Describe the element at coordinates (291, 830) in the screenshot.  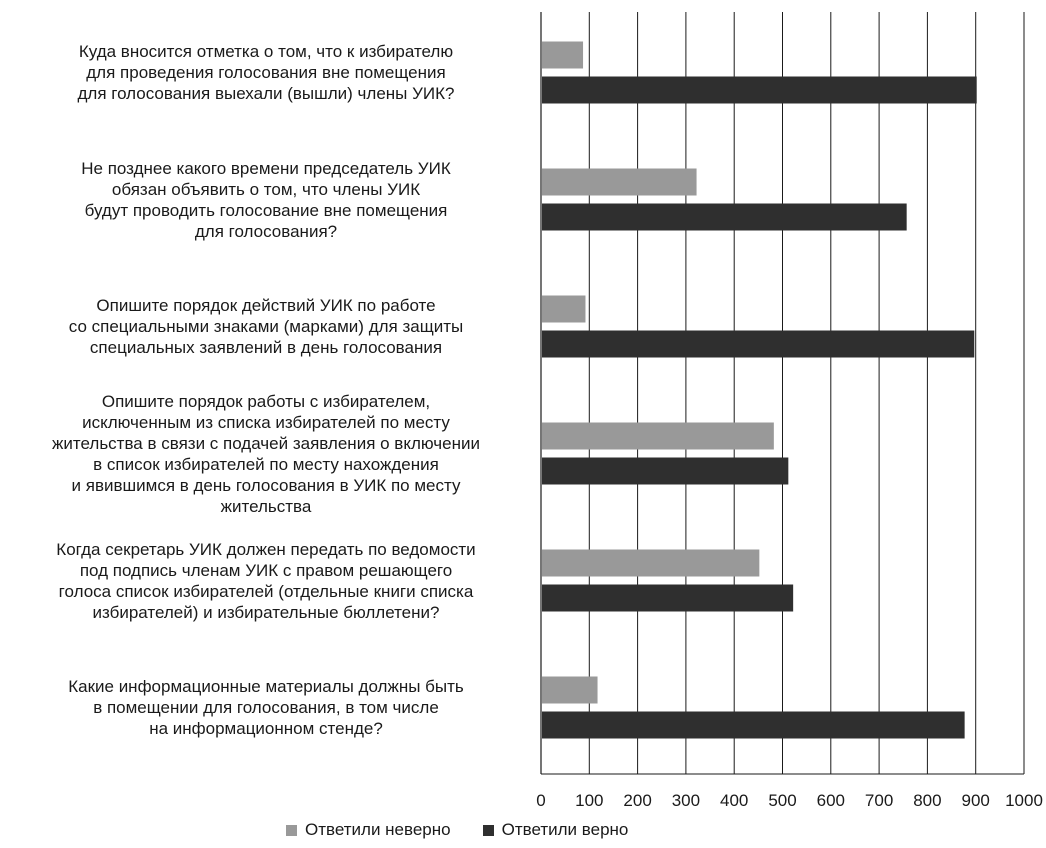
I see `legend-swatch-incorrect` at that location.